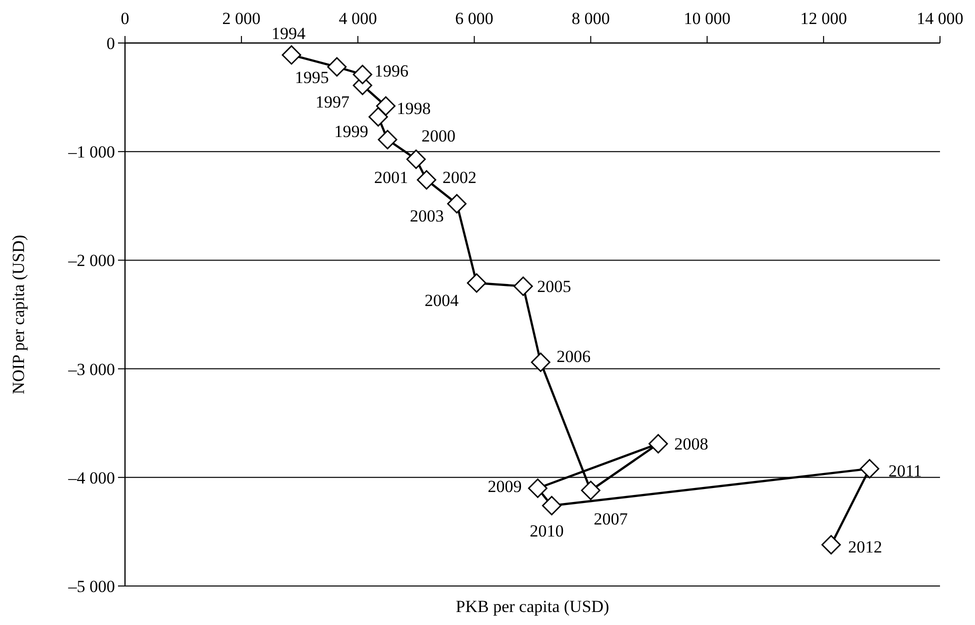 The width and height of the screenshot is (975, 625). I want to click on annotation: 1996, so click(391, 70).